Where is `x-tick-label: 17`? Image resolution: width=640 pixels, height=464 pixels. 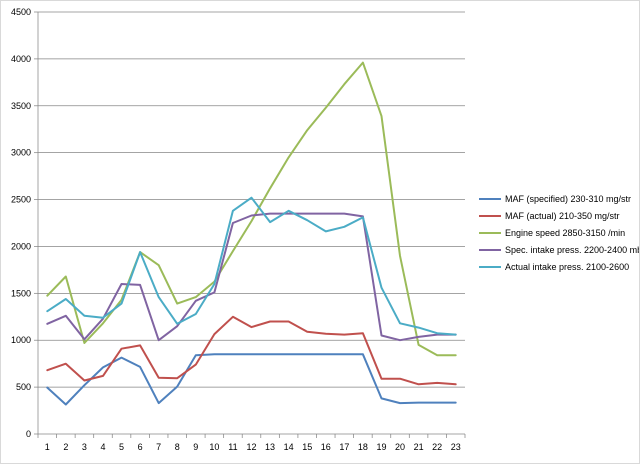
x-tick-label: 17 is located at coordinates (344, 447).